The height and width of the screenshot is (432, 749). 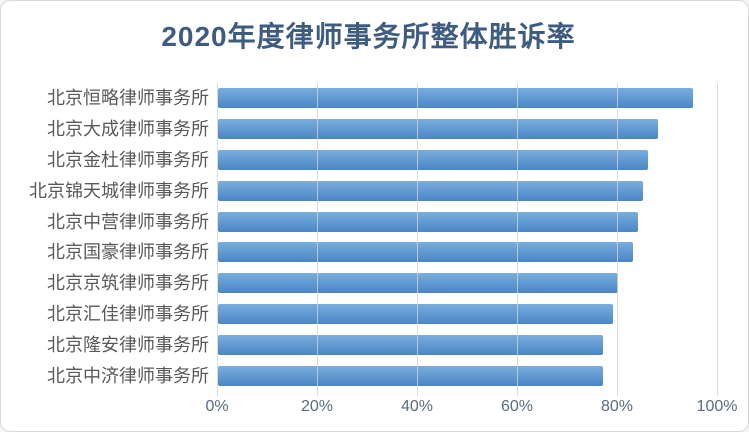 What do you see at coordinates (430, 190) in the screenshot?
I see `bar-北京锦天城律师事务所` at bounding box center [430, 190].